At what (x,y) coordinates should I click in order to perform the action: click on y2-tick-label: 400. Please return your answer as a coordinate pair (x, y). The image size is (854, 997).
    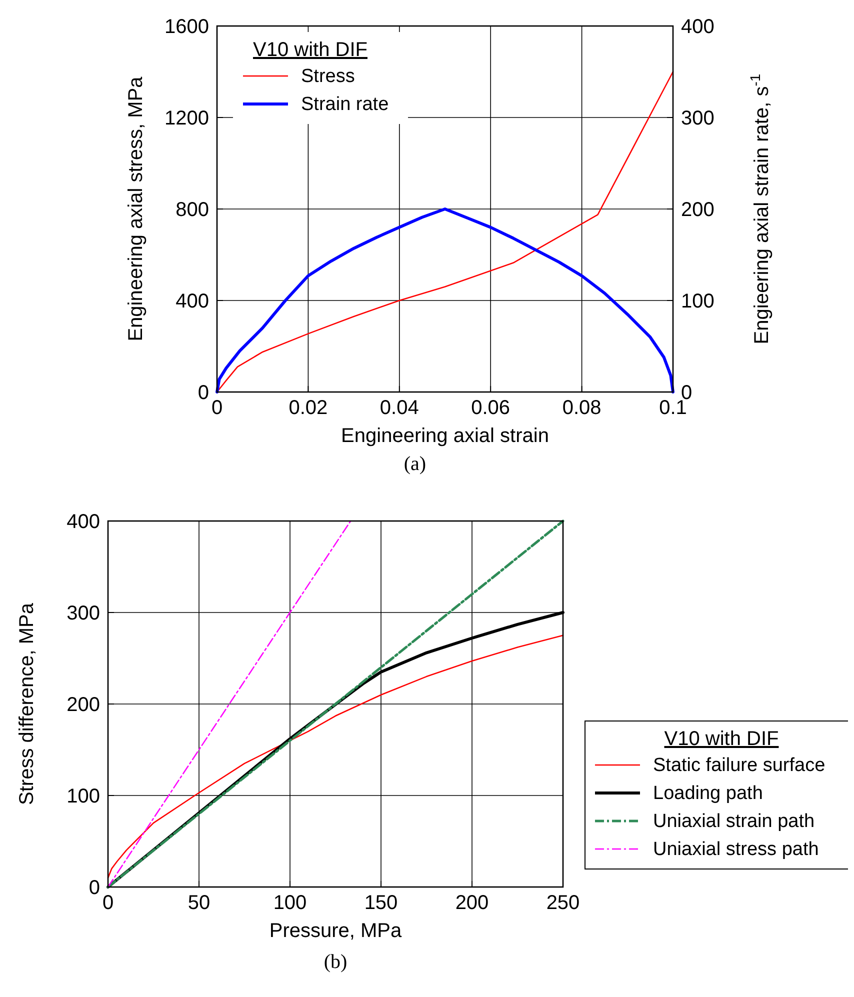
    Looking at the image, I should click on (697, 27).